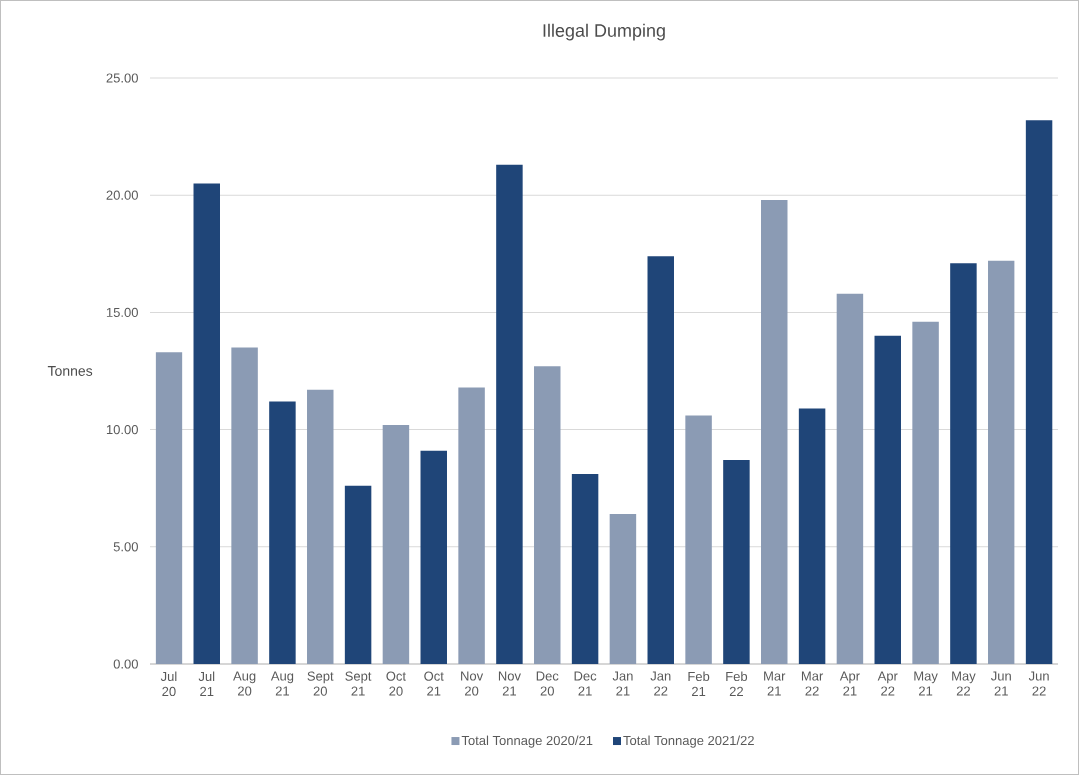 This screenshot has width=1079, height=775. What do you see at coordinates (547, 683) in the screenshot?
I see `x-tick-label: Dec 20` at bounding box center [547, 683].